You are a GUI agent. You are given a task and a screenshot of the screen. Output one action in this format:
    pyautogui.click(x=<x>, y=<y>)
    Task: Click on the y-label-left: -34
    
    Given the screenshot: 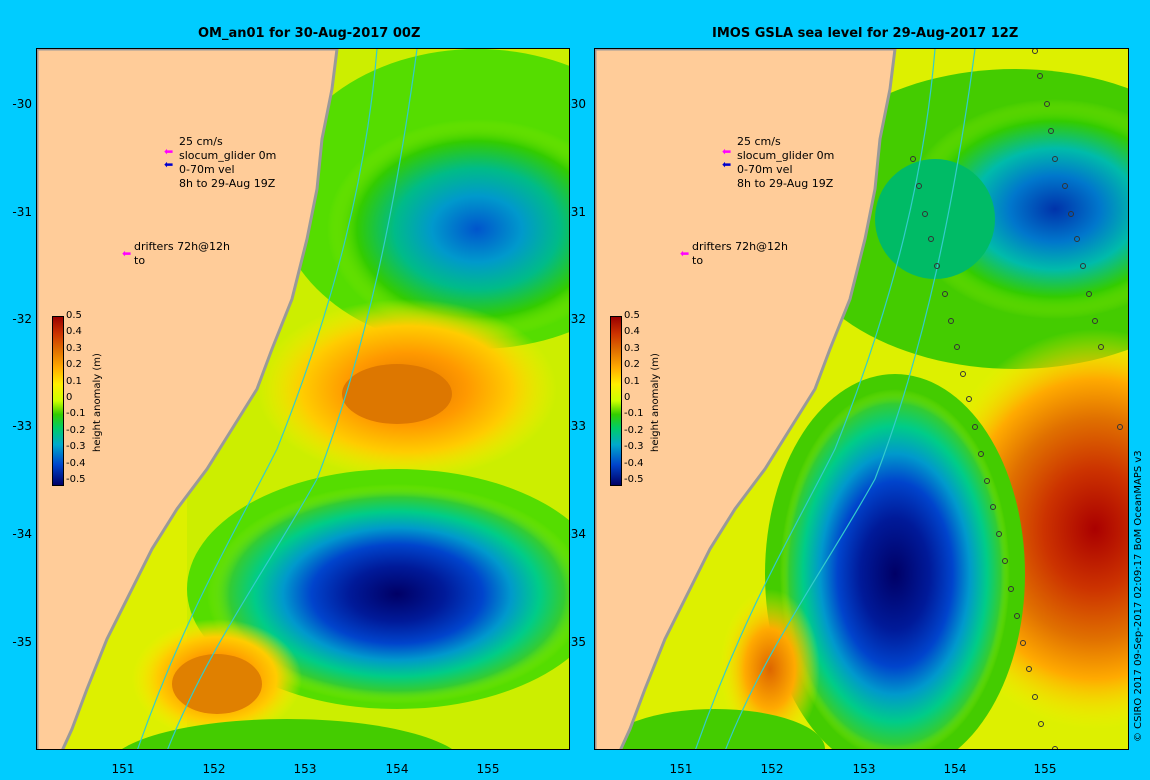 What is the action you would take?
    pyautogui.click(x=22, y=534)
    